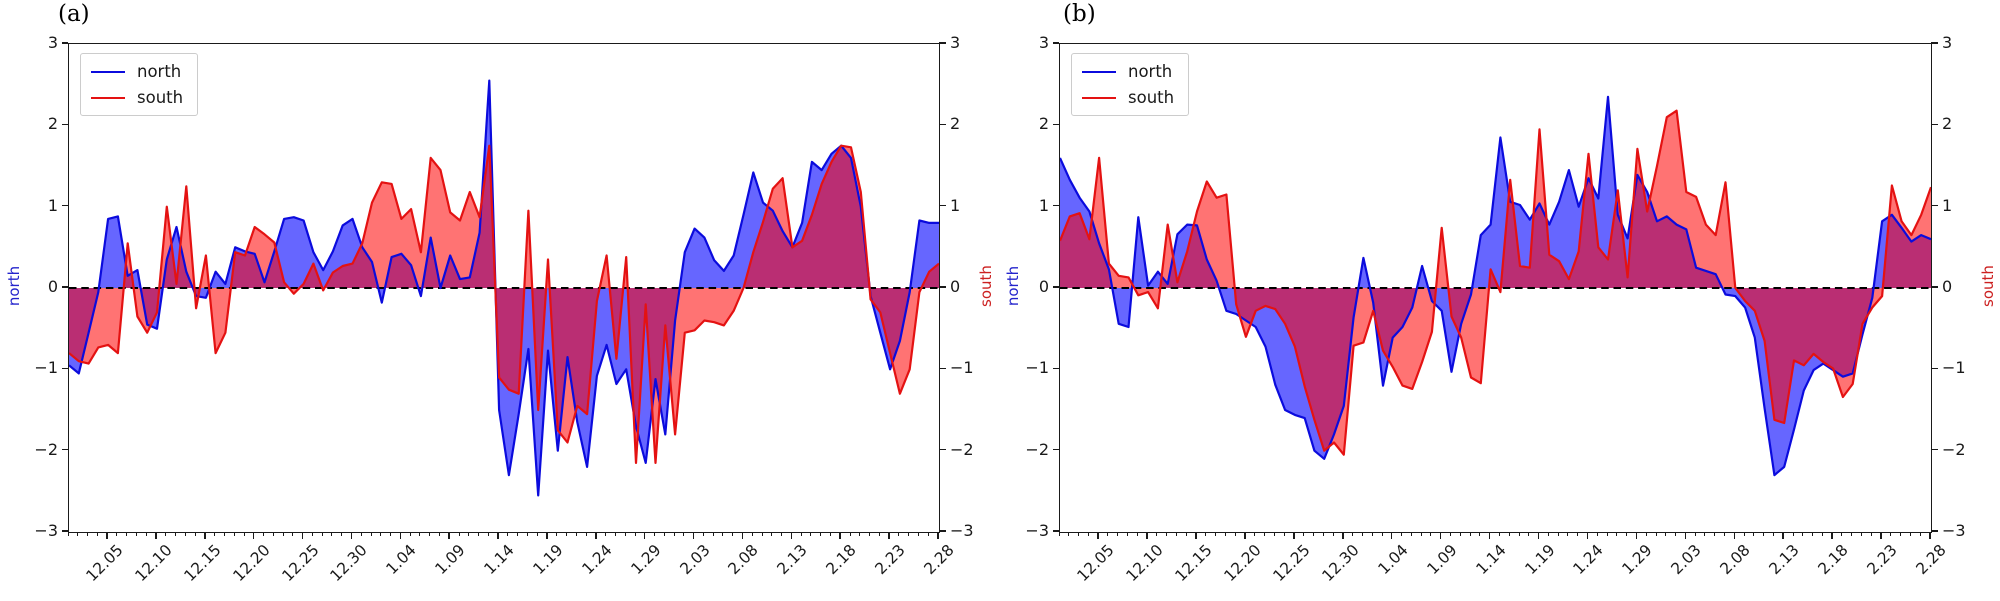 Image resolution: width=2000 pixels, height=601 pixels. I want to click on y-tick-label: 3, so click(1043, 42).